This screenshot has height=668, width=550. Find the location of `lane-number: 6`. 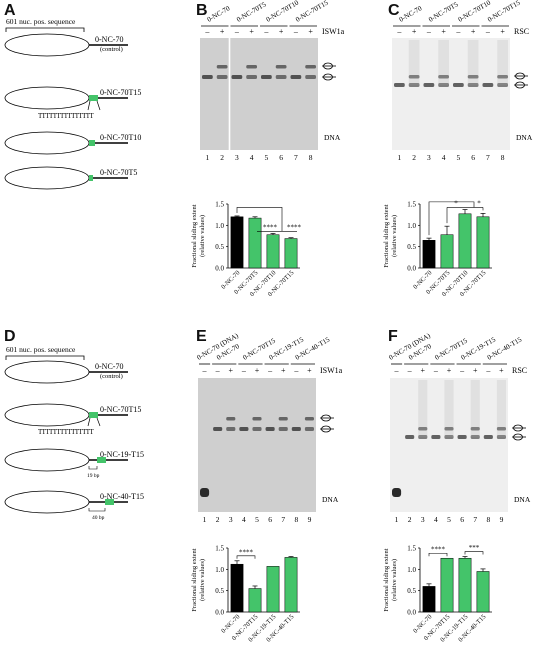

lane-number: 6 is located at coordinates (473, 157).